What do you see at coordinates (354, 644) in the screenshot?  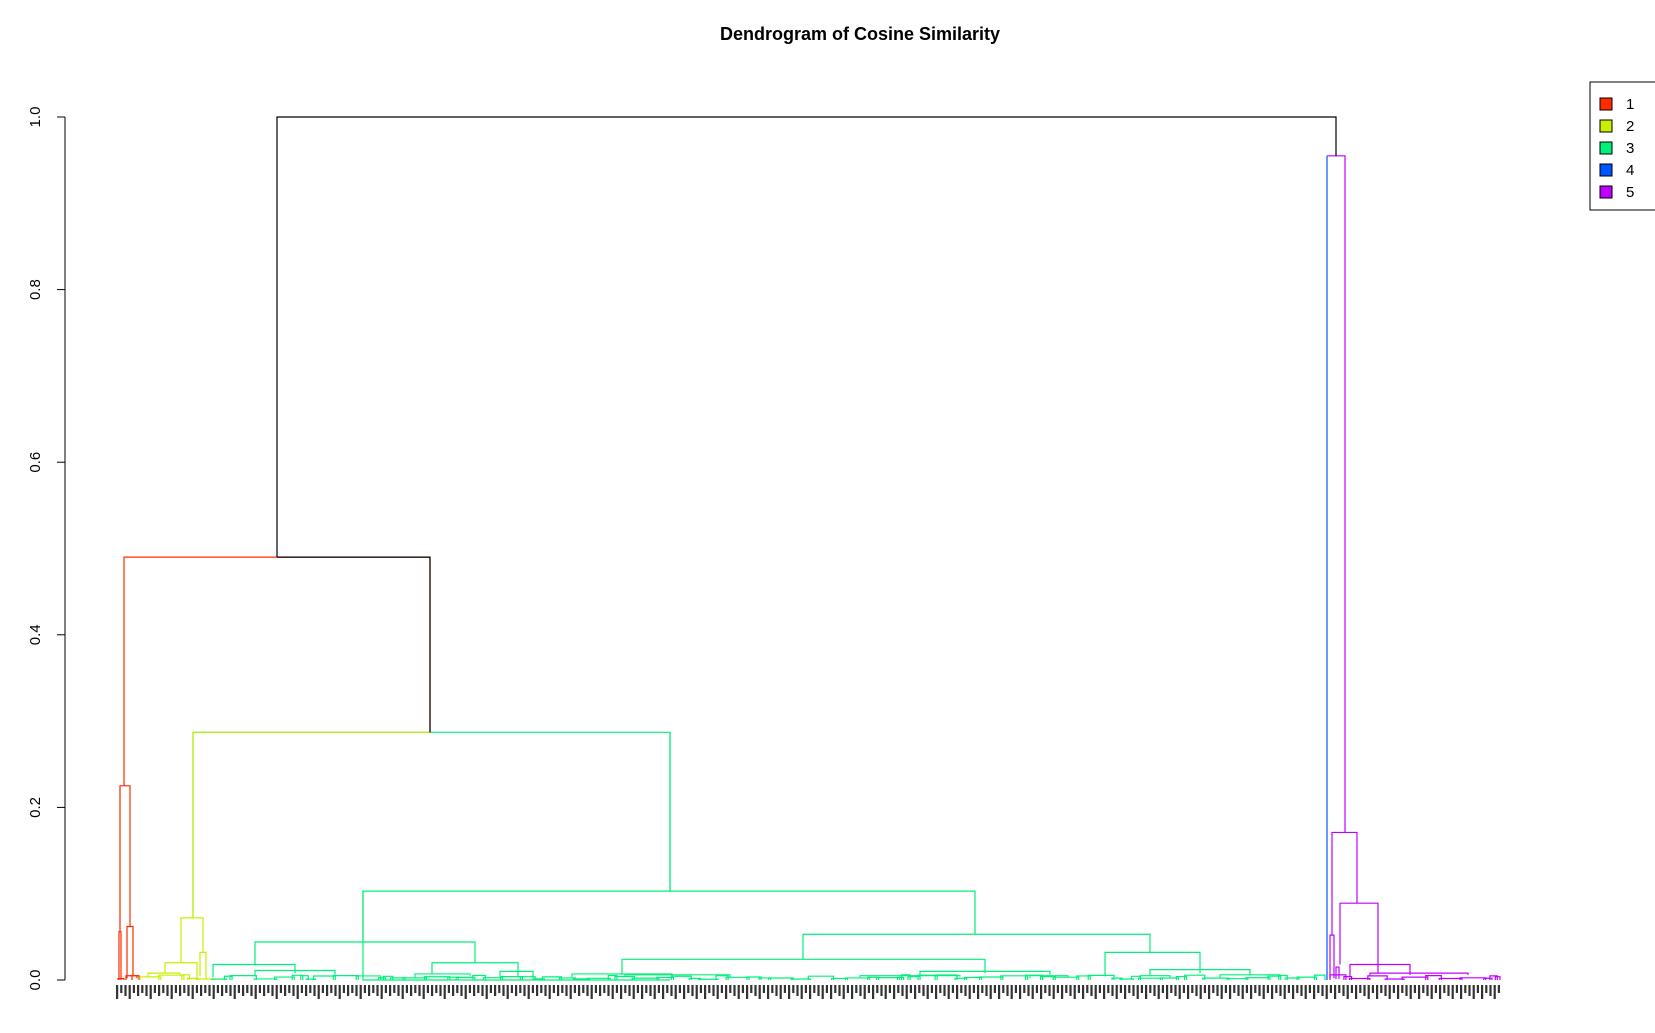 I see `merge-2-3-stem` at bounding box center [354, 644].